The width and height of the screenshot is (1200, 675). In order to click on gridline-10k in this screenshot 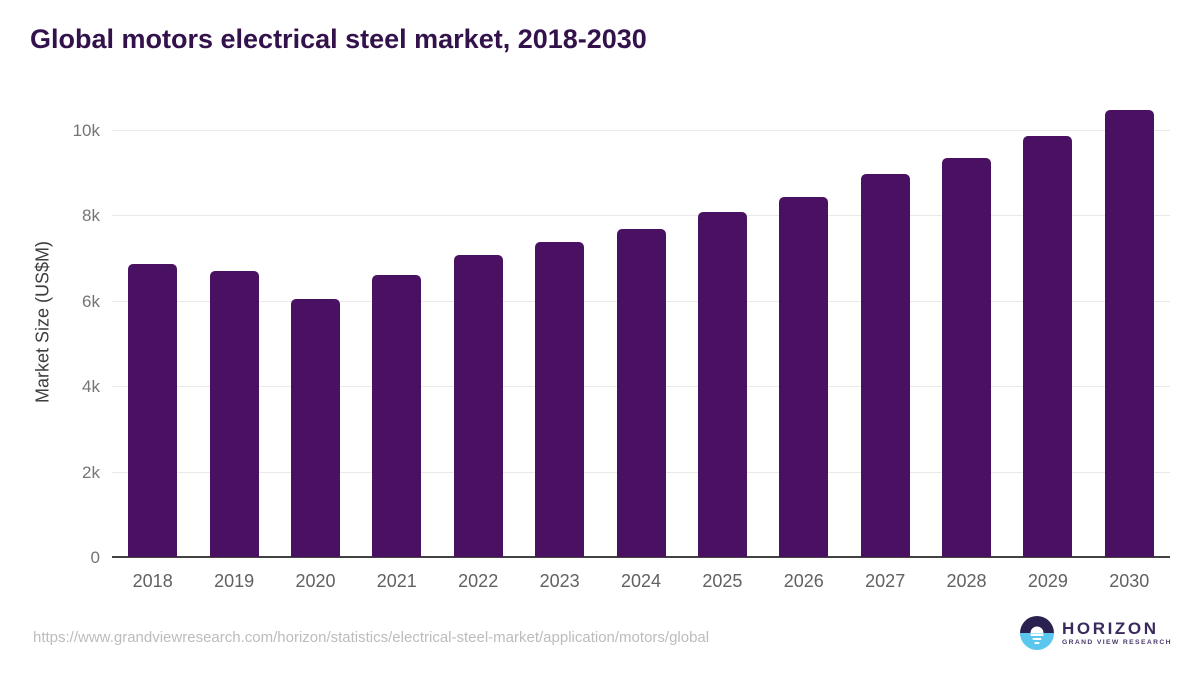, I will do `click(641, 130)`.